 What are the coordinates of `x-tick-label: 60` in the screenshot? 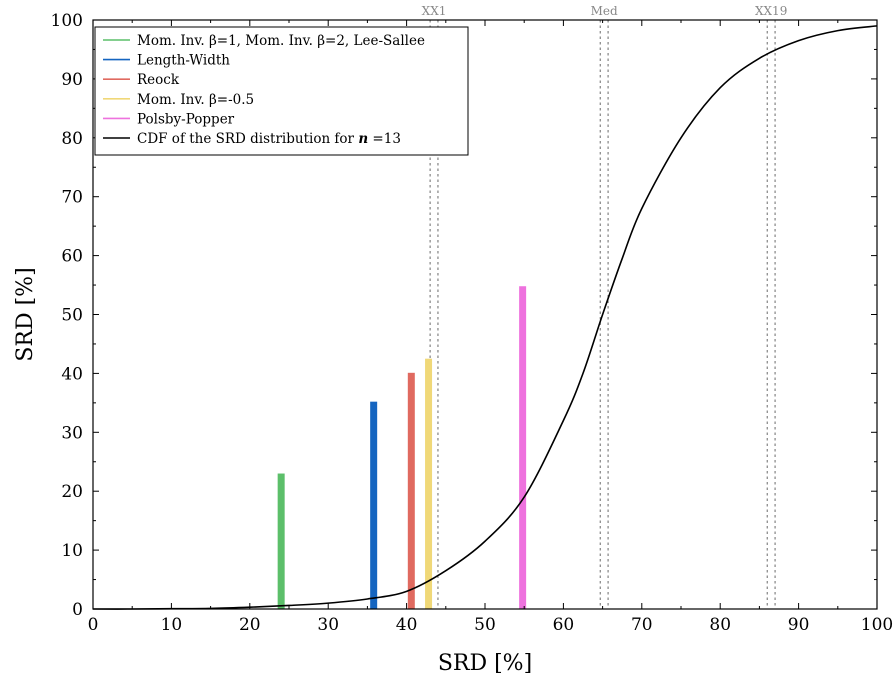 It's located at (564, 625).